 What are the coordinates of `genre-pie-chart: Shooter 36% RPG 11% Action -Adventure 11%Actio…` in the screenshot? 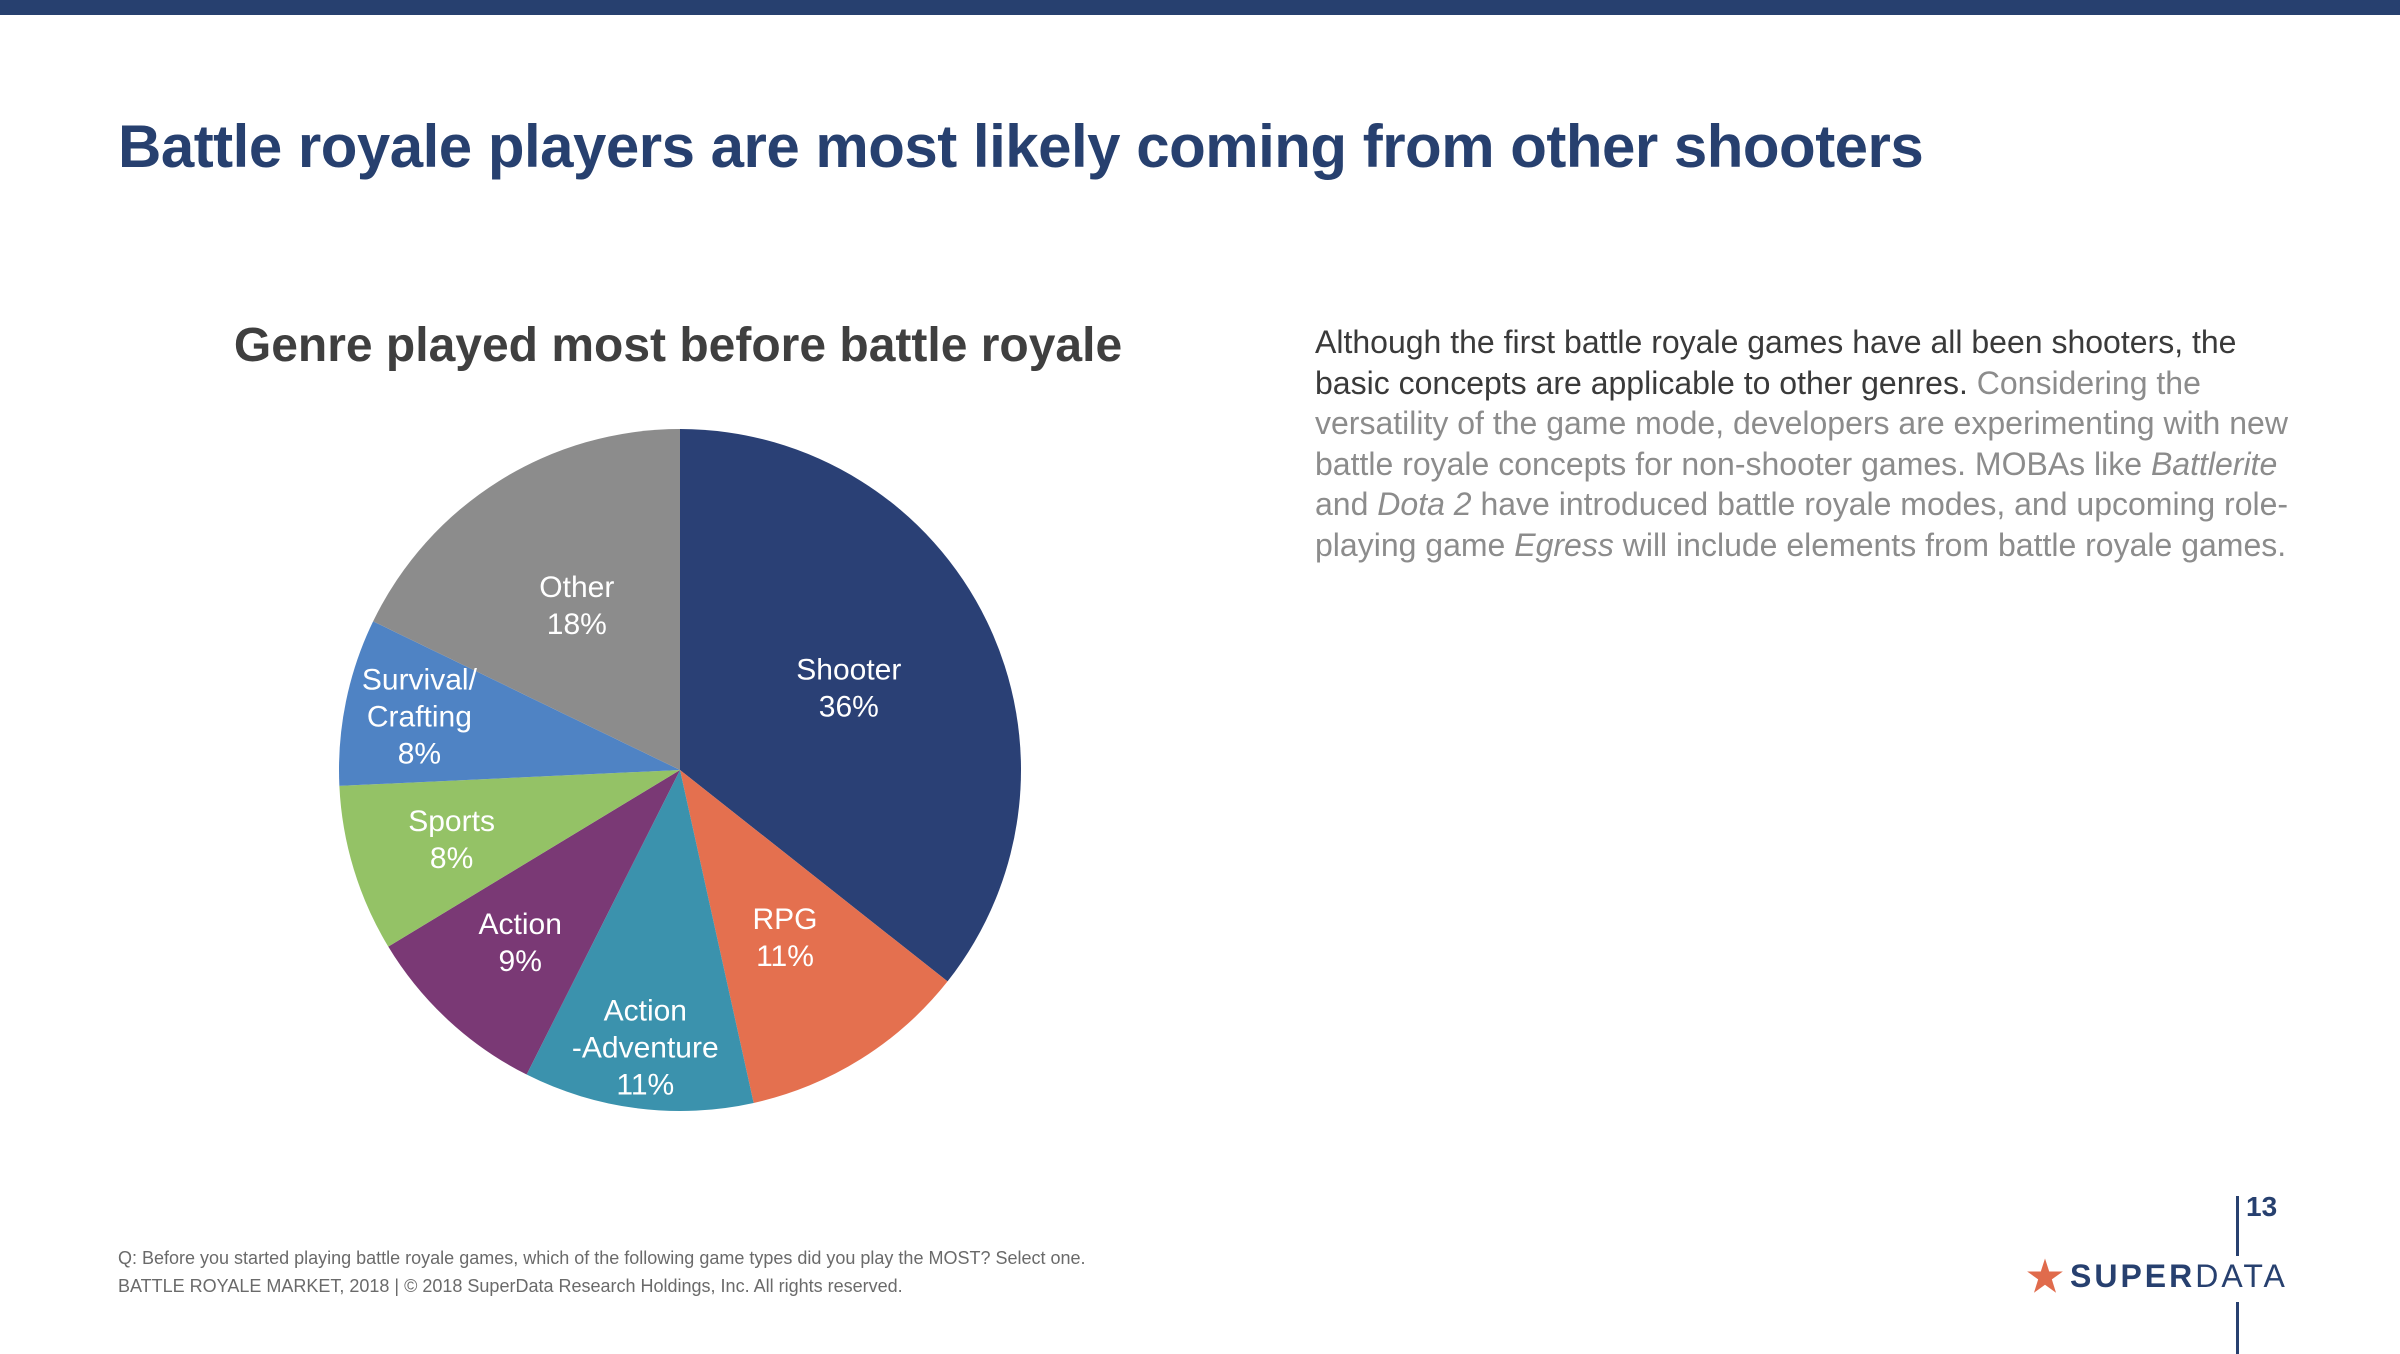 It's located at (680, 770).